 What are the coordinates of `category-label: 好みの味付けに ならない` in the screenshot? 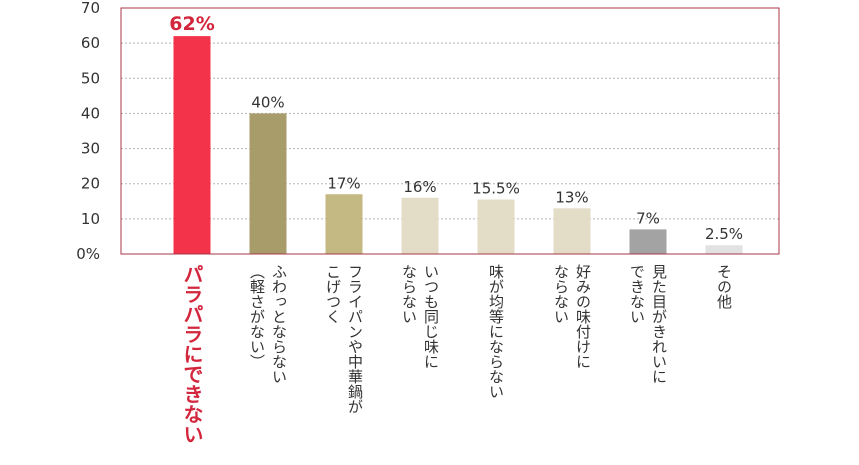 It's located at (572, 316).